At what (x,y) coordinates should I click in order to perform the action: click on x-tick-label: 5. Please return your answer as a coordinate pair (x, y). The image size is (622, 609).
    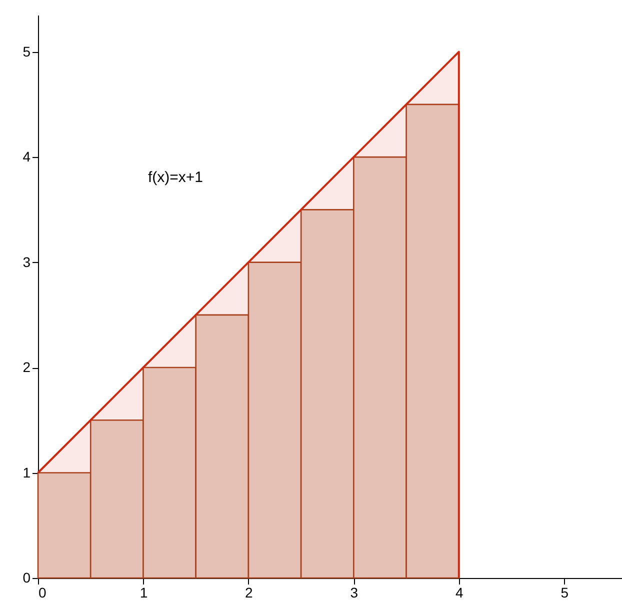
    Looking at the image, I should click on (564, 592).